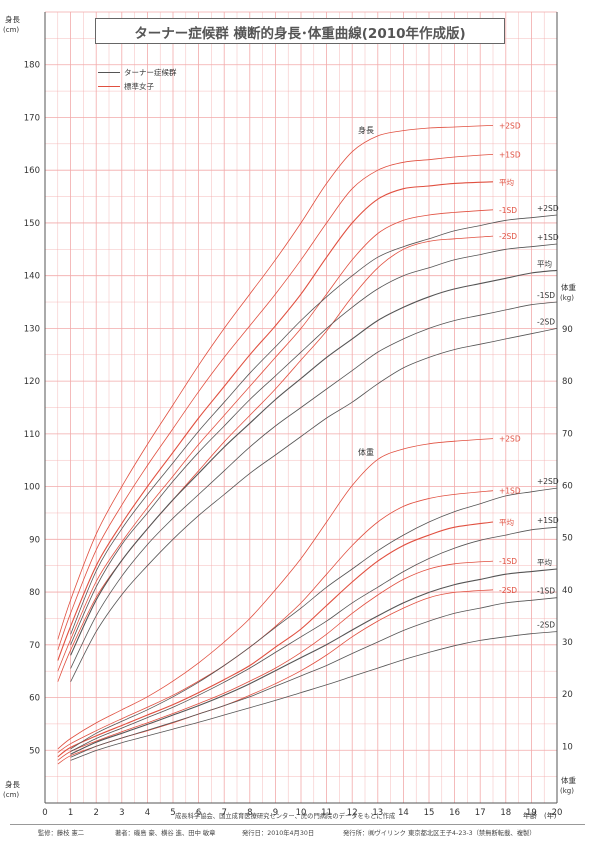 The width and height of the screenshot is (595, 842). What do you see at coordinates (510, 491) in the screenshot?
I see `series-label-weight-standard: +1SD` at bounding box center [510, 491].